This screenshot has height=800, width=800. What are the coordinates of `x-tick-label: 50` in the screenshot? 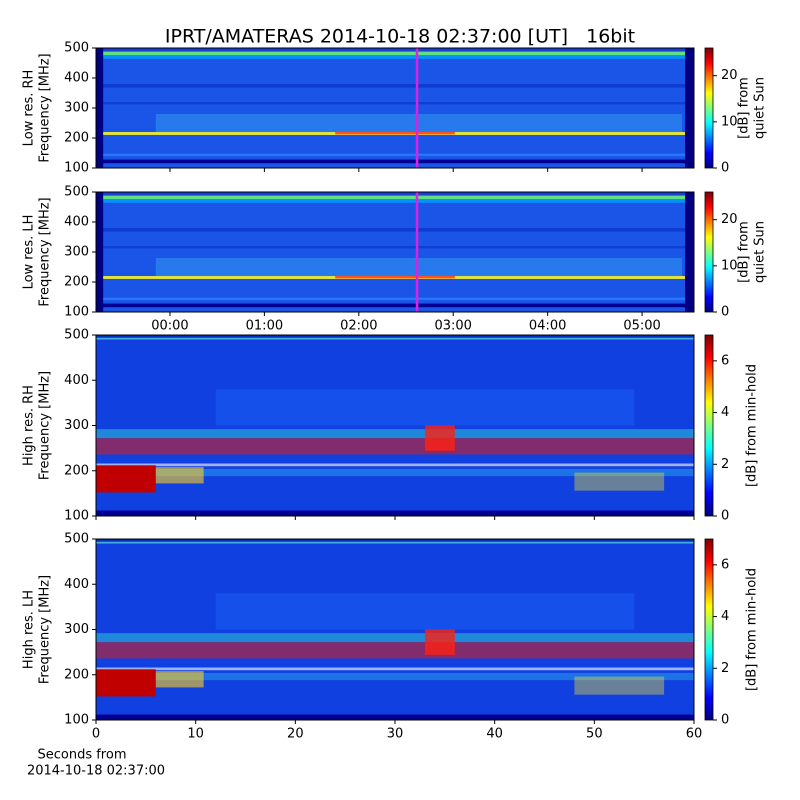 It's located at (594, 734).